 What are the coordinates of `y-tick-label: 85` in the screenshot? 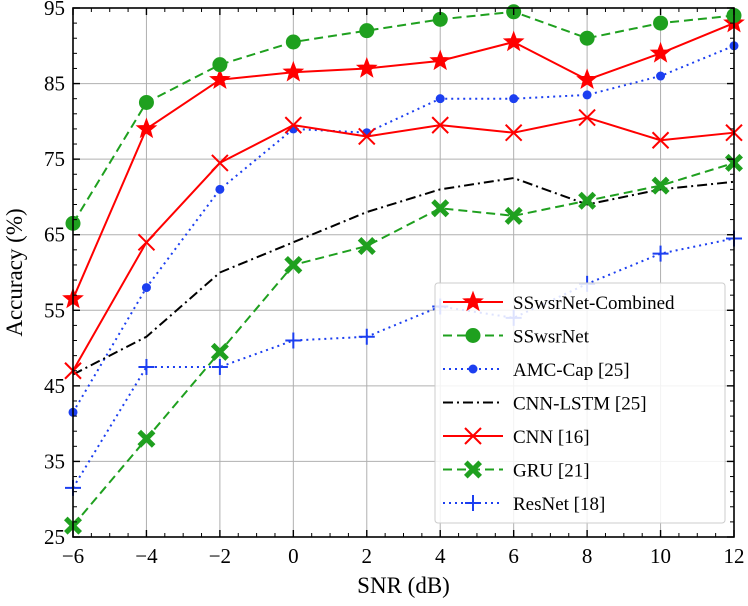 It's located at (54, 84).